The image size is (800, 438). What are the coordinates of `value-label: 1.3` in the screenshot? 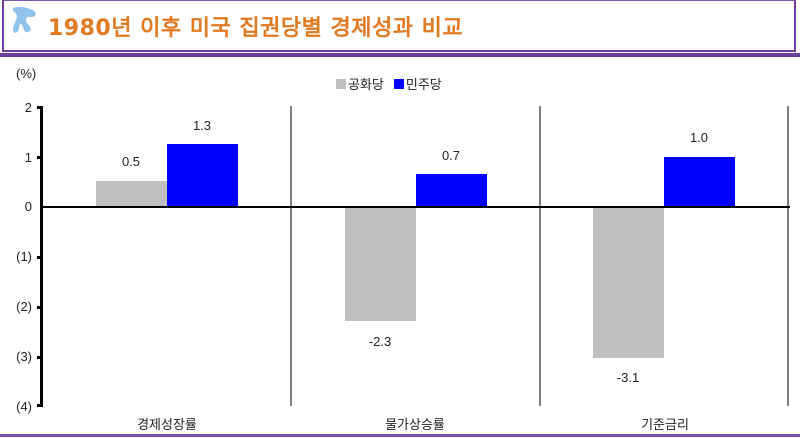 It's located at (202, 125).